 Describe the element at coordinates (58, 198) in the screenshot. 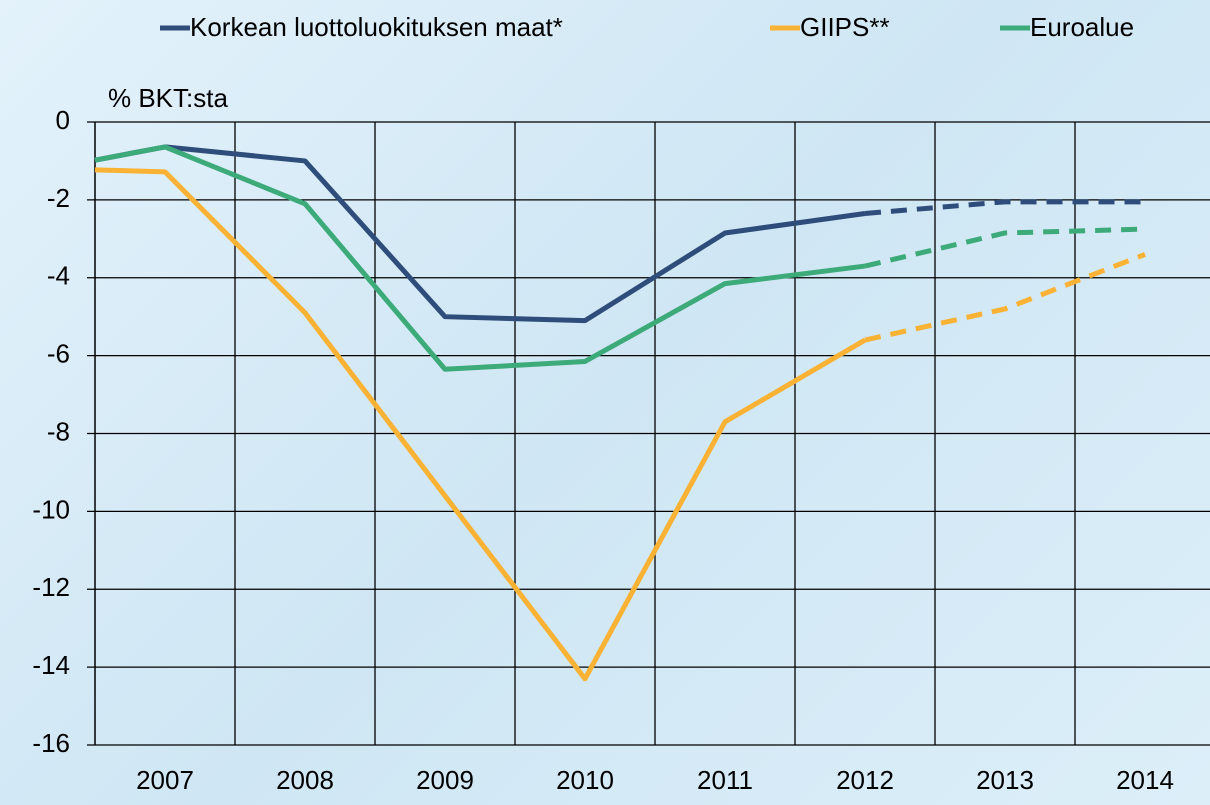

I see `y-tick-label: -2` at that location.